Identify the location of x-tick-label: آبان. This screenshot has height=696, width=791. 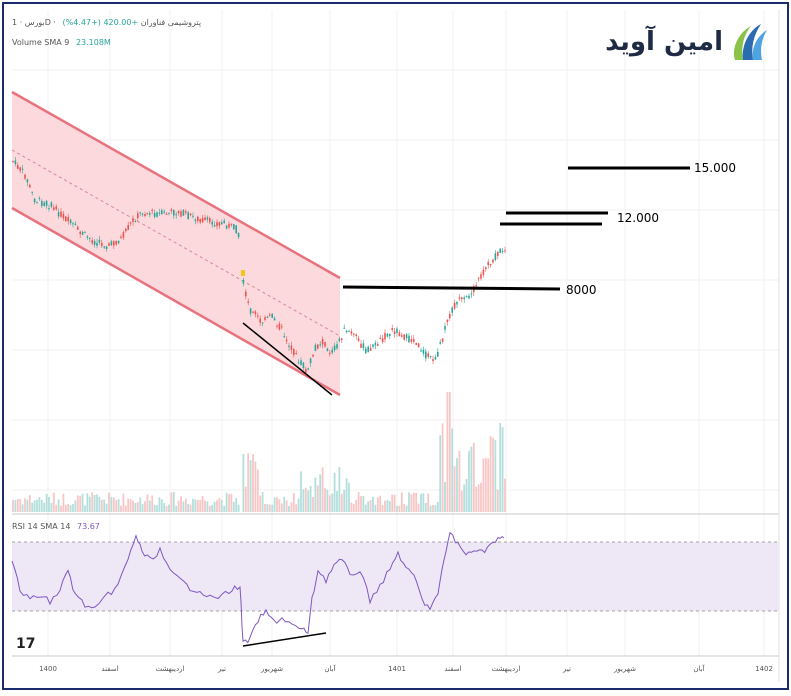
(699, 668).